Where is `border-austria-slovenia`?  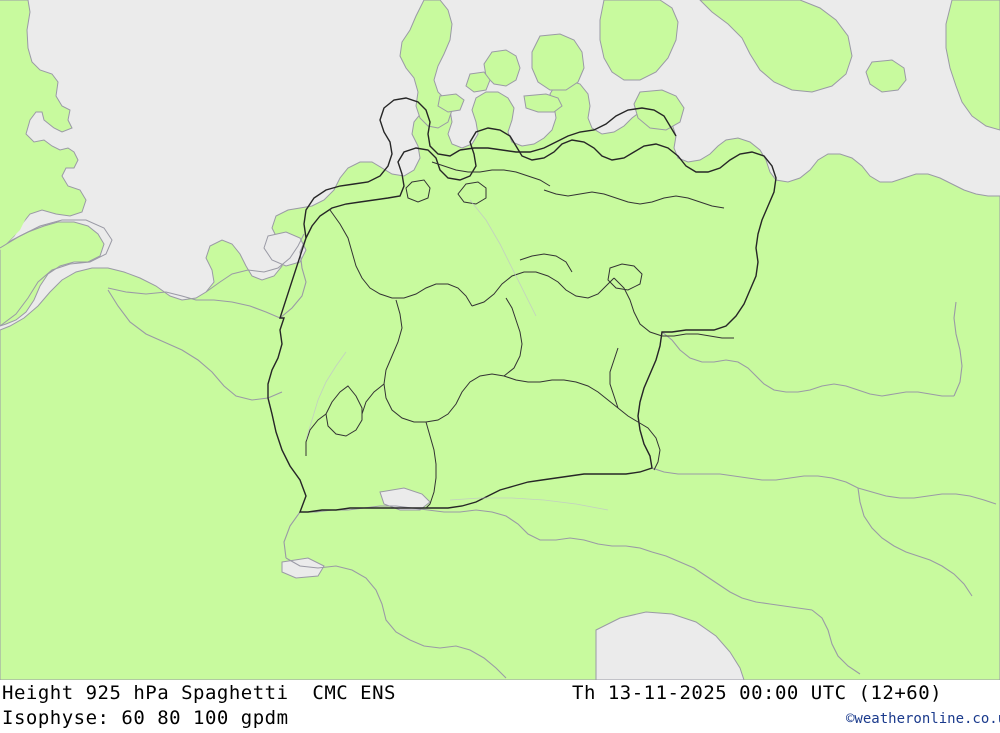 border-austria-slovenia is located at coordinates (836, 642).